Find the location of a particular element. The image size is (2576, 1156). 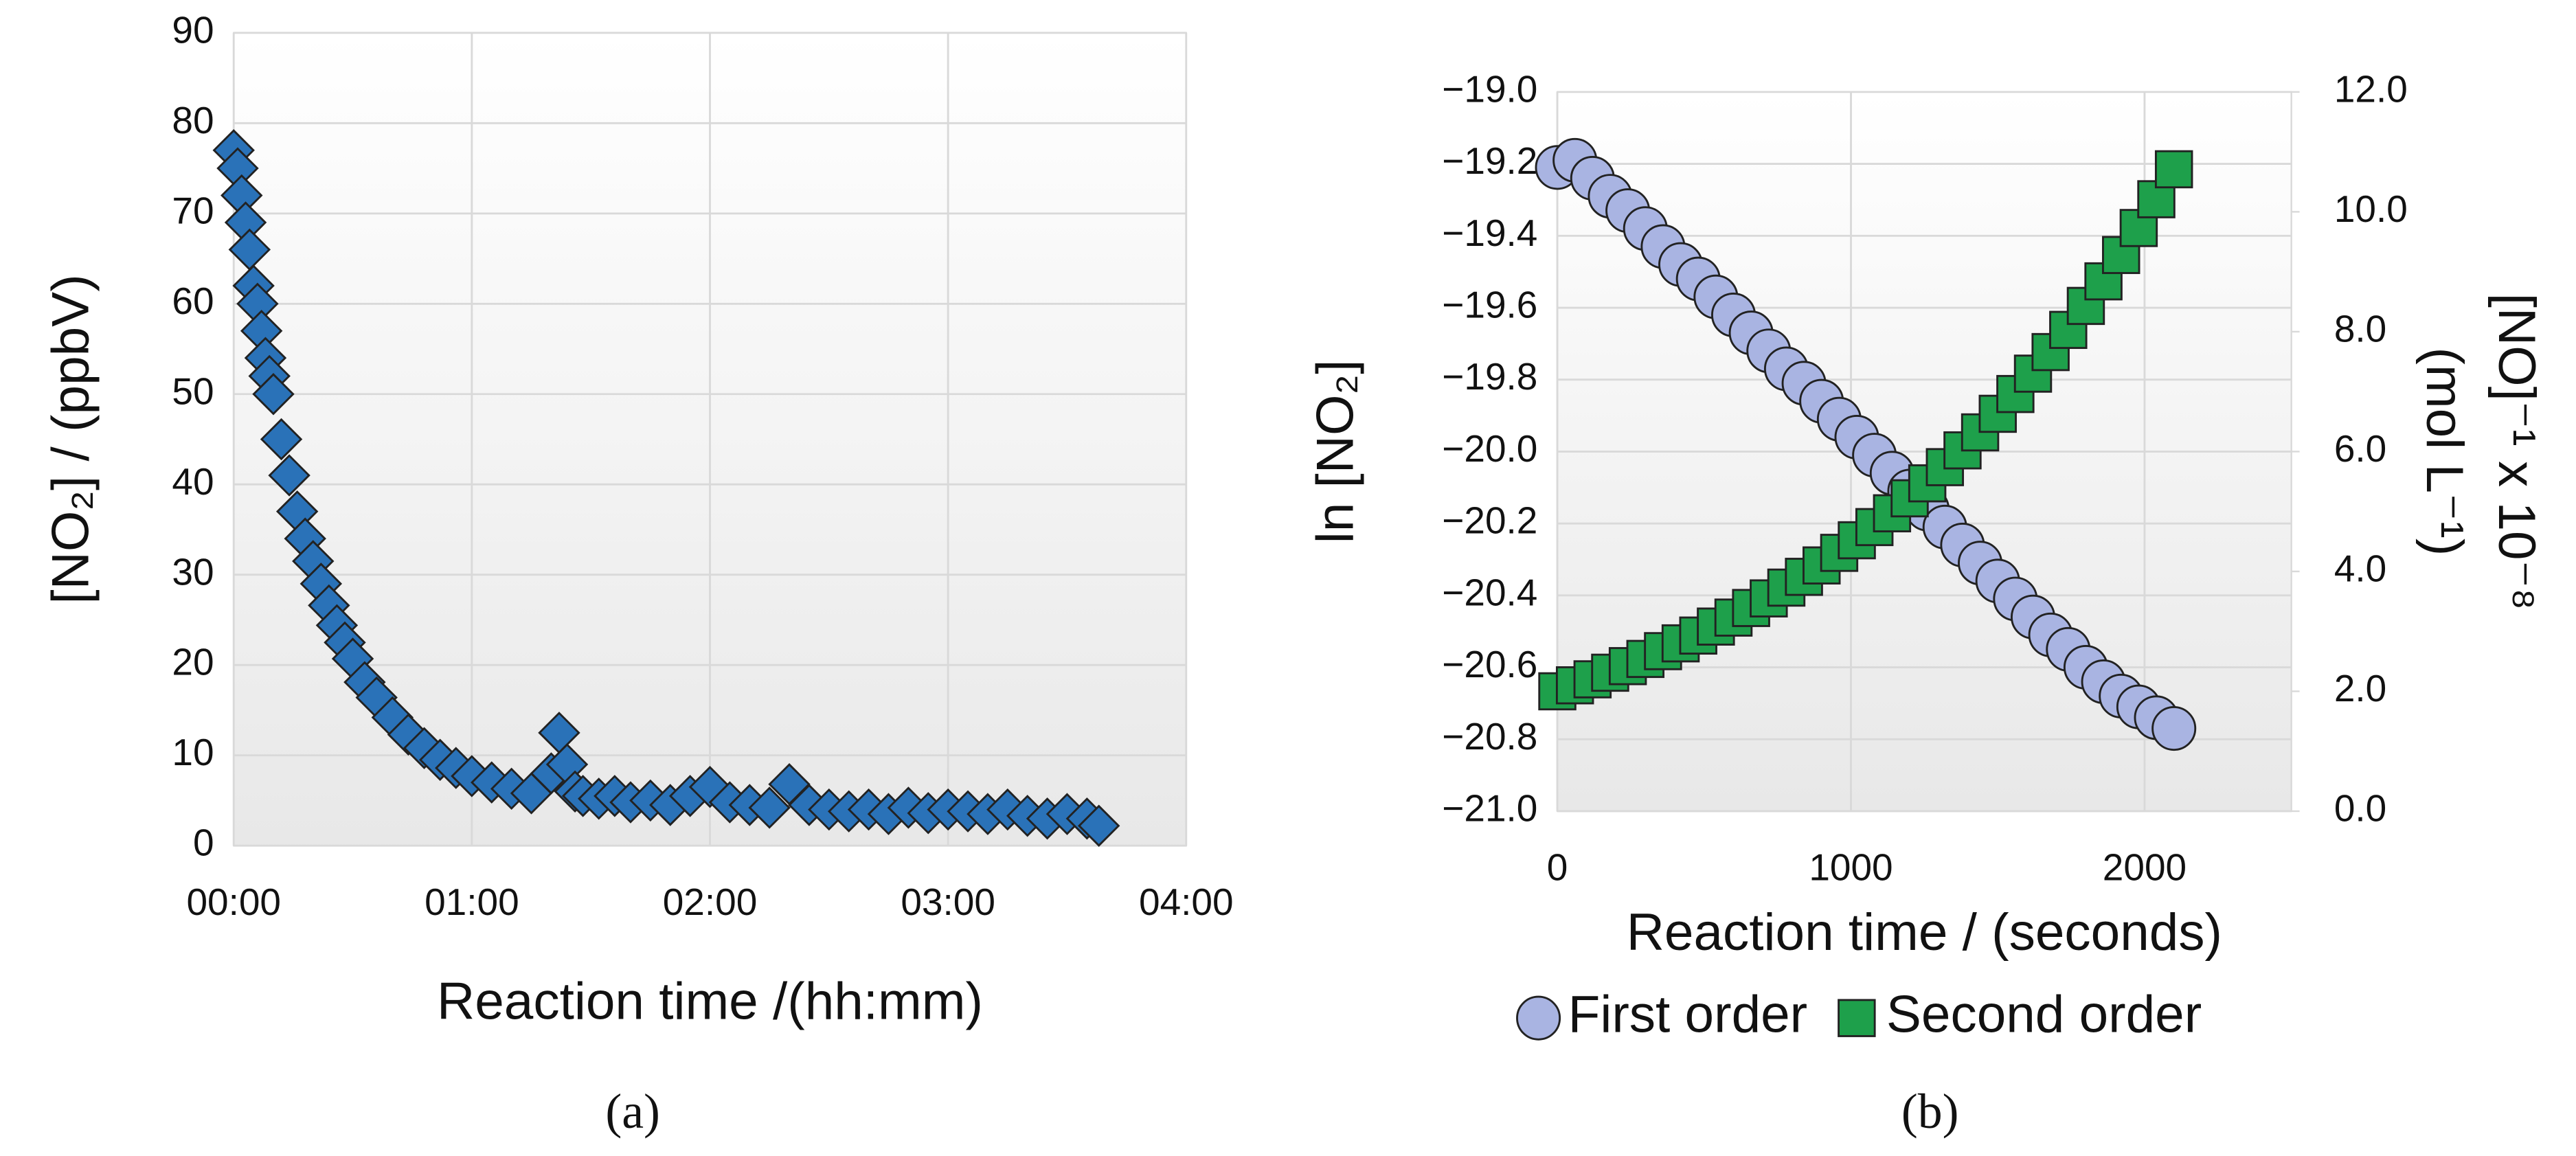

y-tick-label: −20.4 is located at coordinates (1489, 592).